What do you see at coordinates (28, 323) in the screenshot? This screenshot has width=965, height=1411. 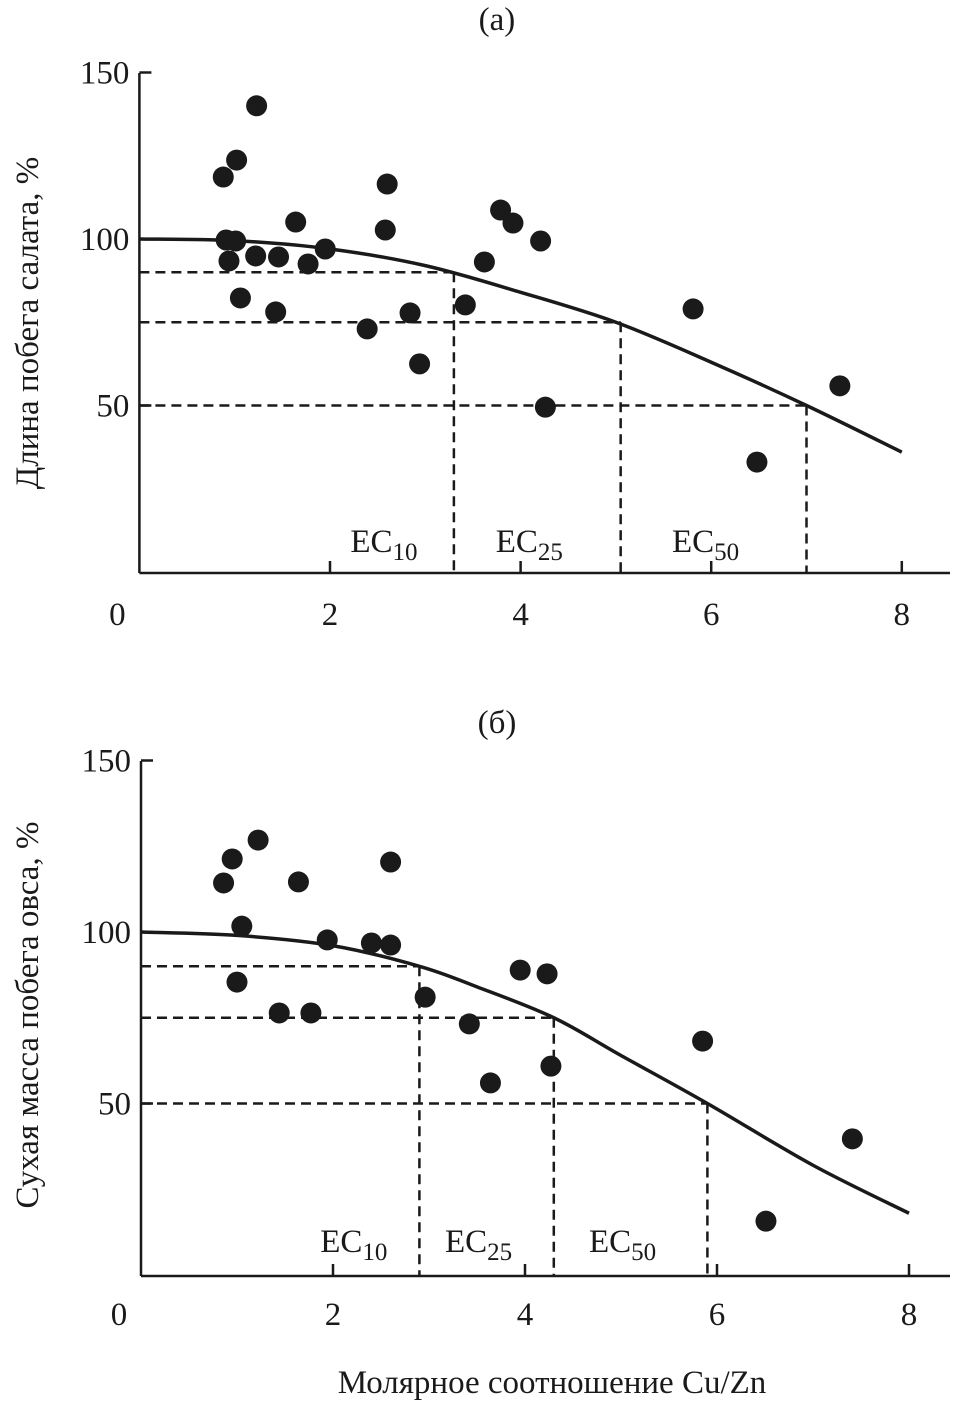 I see `y-axis-label: Длина побега салата, %` at bounding box center [28, 323].